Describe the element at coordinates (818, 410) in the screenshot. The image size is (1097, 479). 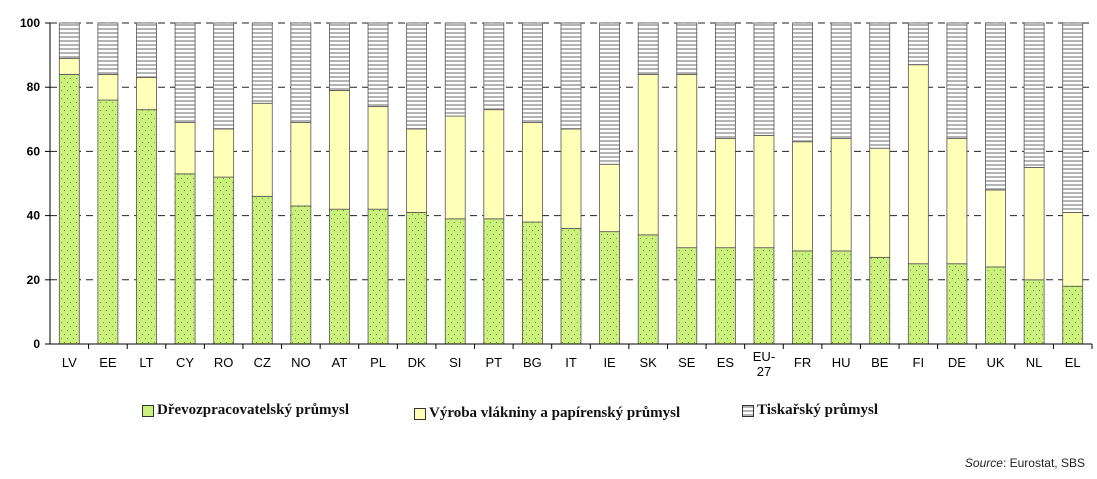
I see `legend-label-printing: Tiskařský průmysl` at that location.